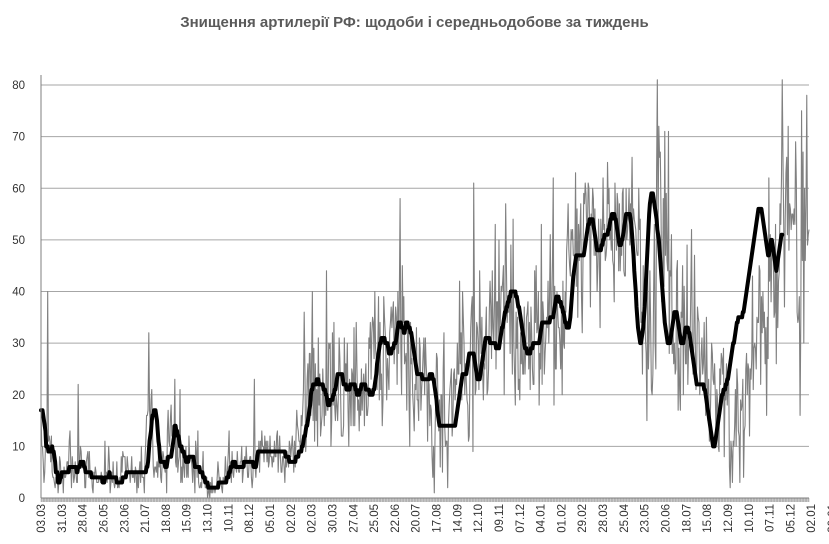  Describe the element at coordinates (354, 517) in the screenshot. I see `x-tick-label: 27.04` at that location.